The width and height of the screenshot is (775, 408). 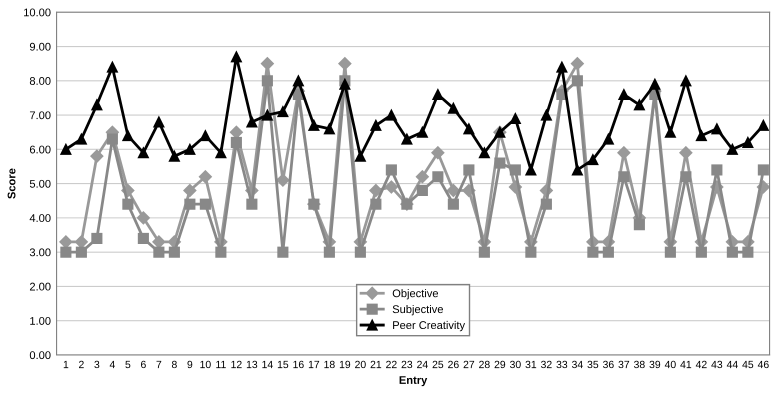 I want to click on x-tick-label: 11, so click(x=221, y=364).